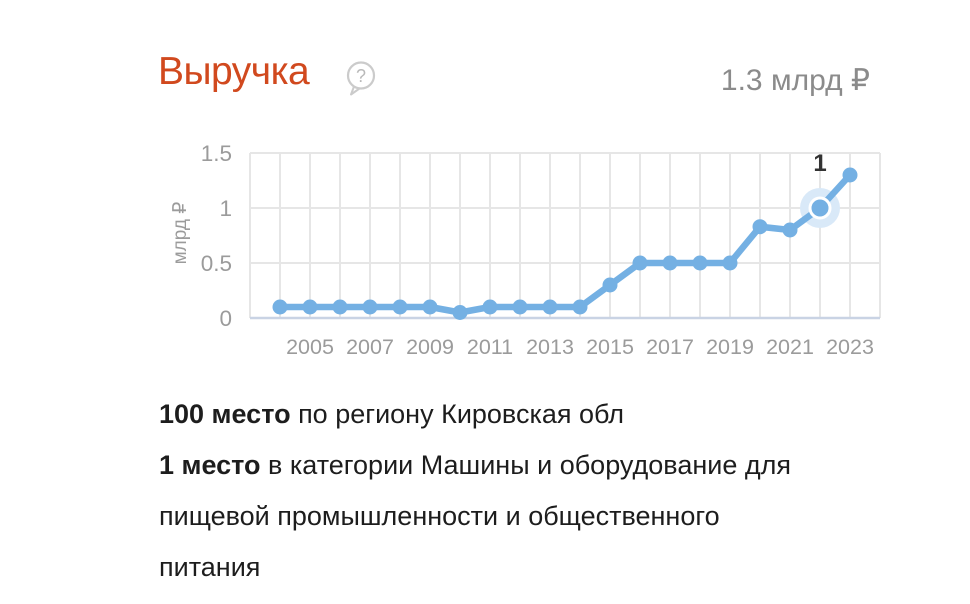 This screenshot has width=970, height=604. Describe the element at coordinates (439, 516) in the screenshot. I see `ranking-category-line2: пищевой промышленности и общественного` at that location.